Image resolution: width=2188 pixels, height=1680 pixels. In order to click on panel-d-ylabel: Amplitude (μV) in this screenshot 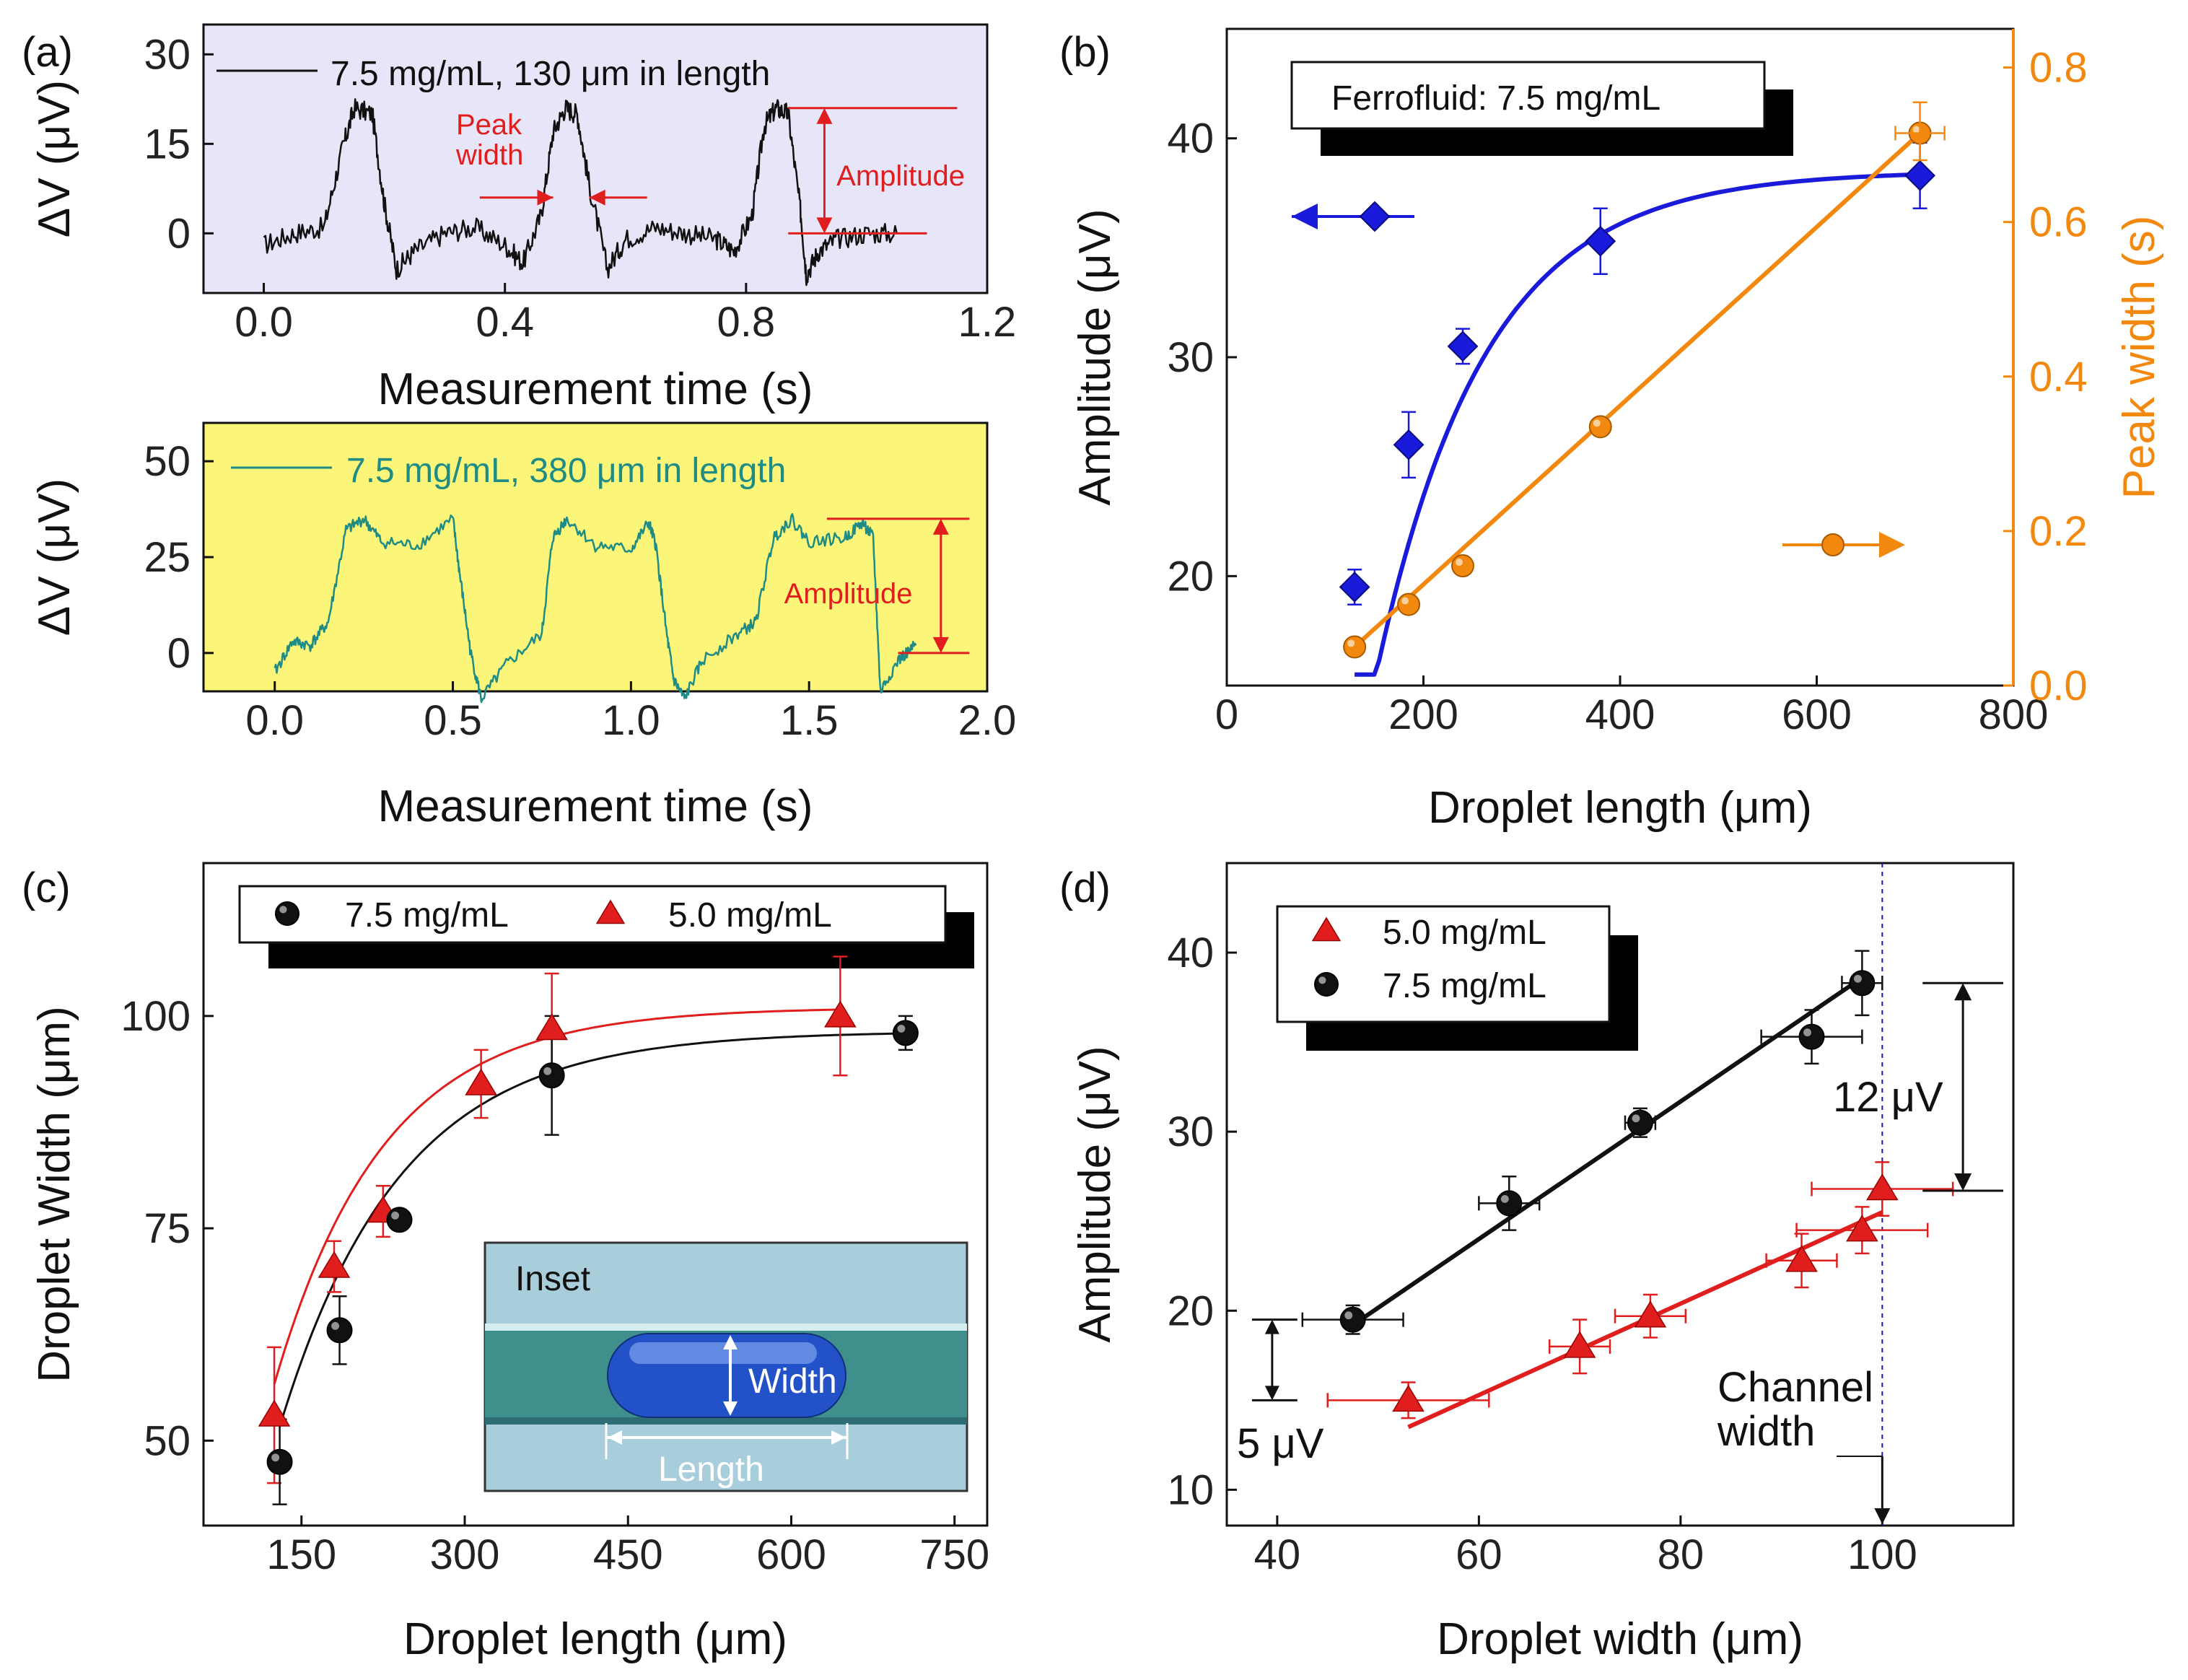, I will do `click(1095, 1194)`.